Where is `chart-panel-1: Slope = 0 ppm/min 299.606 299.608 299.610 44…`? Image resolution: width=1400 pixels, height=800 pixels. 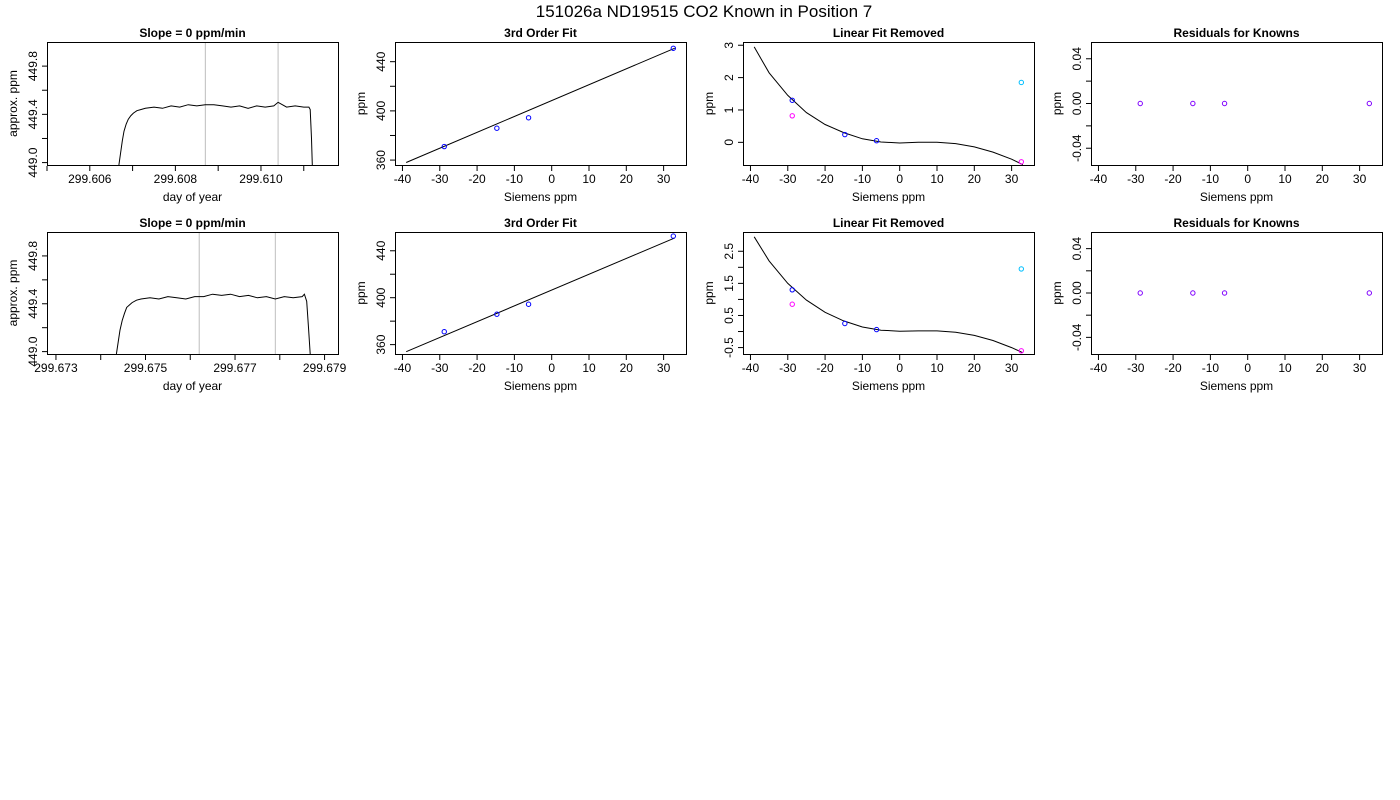 chart-panel-1: Slope = 0 ppm/min 299.606 299.608 299.610 44… is located at coordinates (172, 115).